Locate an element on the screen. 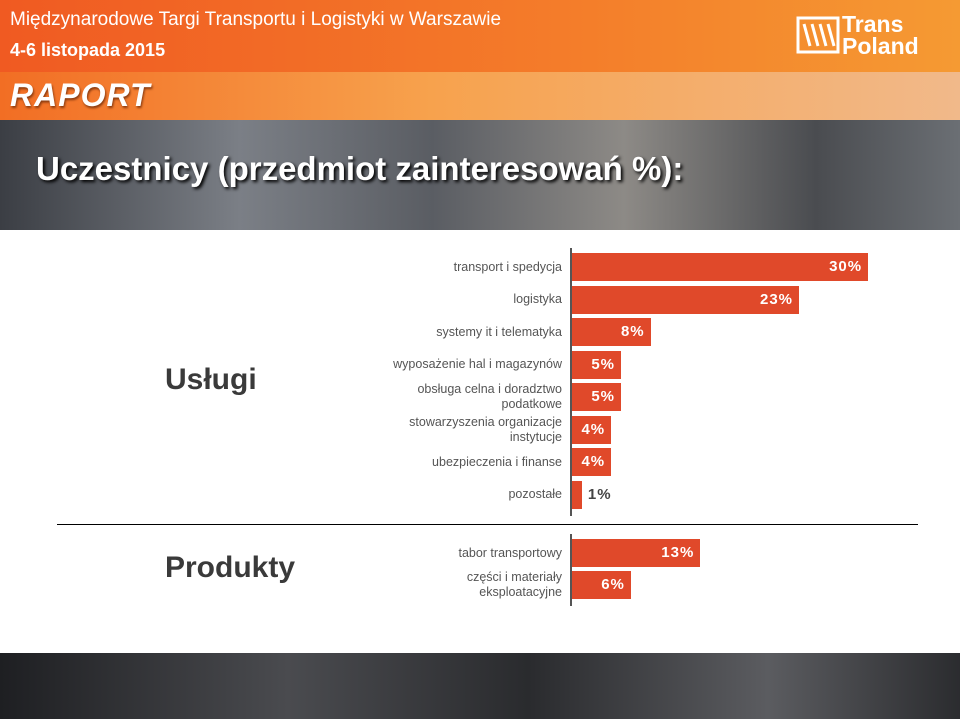 This screenshot has width=960, height=719. category-label: pozostałe is located at coordinates (535, 494).